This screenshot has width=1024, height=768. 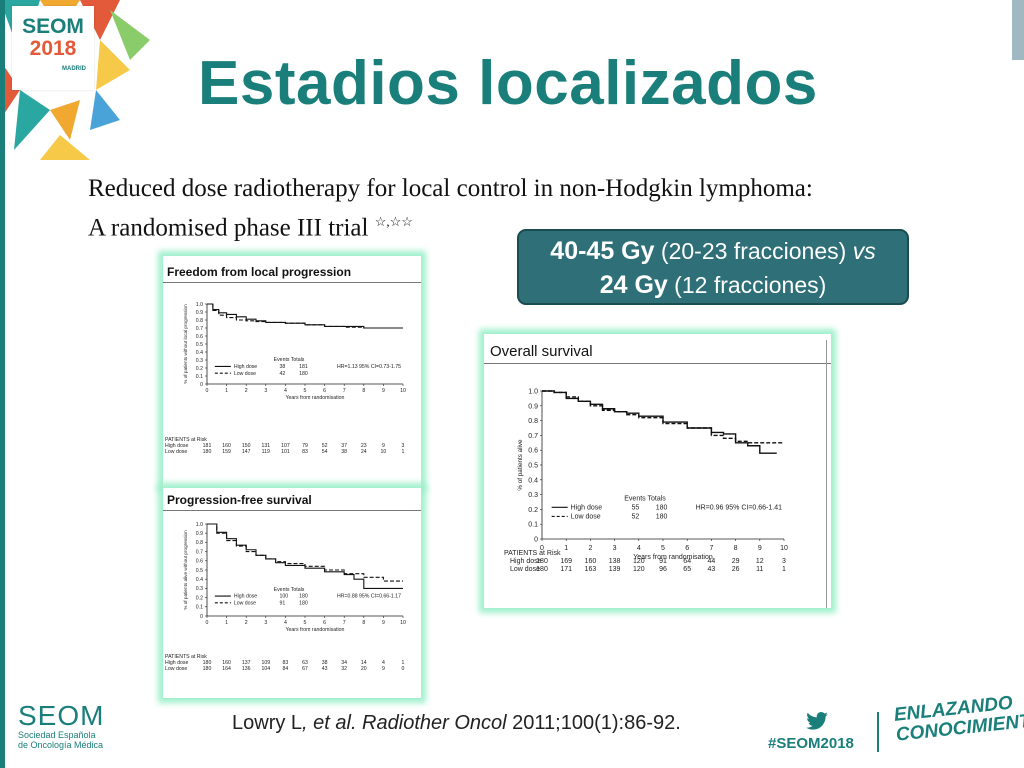 I want to click on risk-cell: 79, so click(x=305, y=446).